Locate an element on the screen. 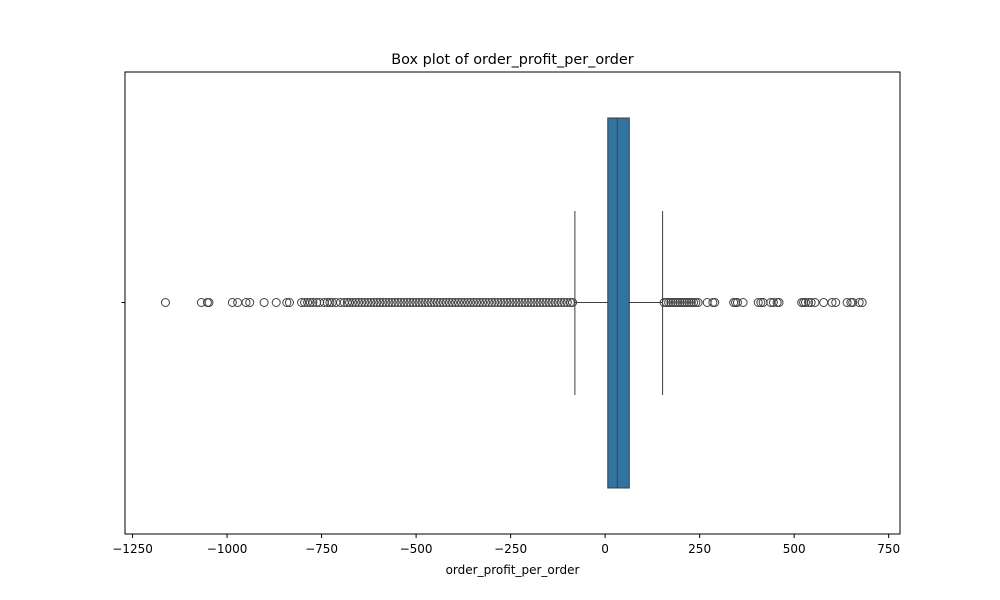 This screenshot has height=600, width=1000. x-tick-label: −750 is located at coordinates (321, 549).